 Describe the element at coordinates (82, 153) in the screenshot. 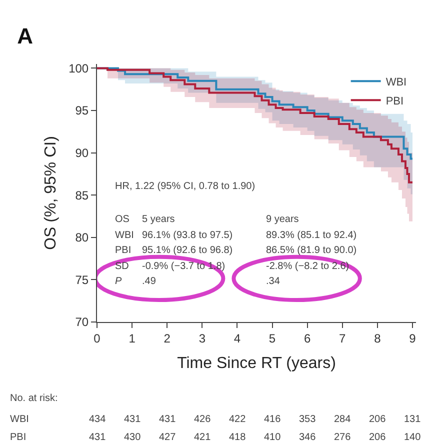

I see `y-tick-label: 90` at that location.